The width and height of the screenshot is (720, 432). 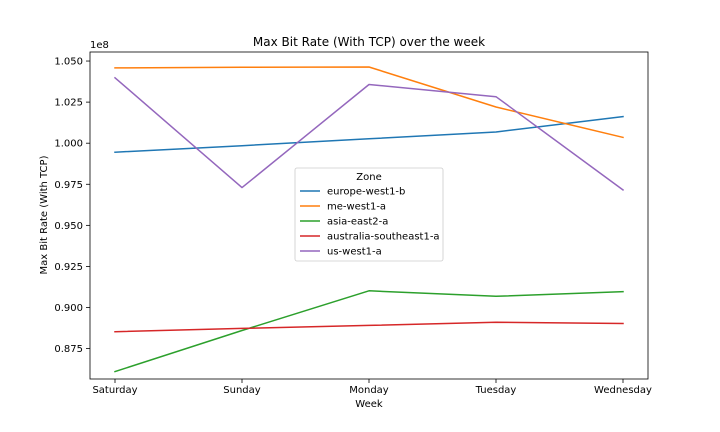 I want to click on x-tick-label: Monday, so click(x=369, y=390).